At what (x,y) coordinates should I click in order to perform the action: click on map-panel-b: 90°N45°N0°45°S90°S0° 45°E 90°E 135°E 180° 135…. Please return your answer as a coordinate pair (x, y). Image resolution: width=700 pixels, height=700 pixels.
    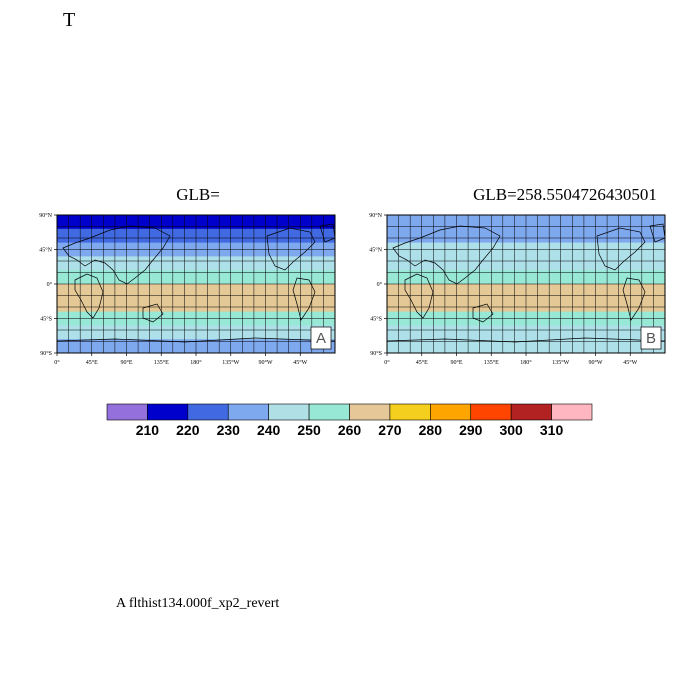
    Looking at the image, I should click on (517, 289).